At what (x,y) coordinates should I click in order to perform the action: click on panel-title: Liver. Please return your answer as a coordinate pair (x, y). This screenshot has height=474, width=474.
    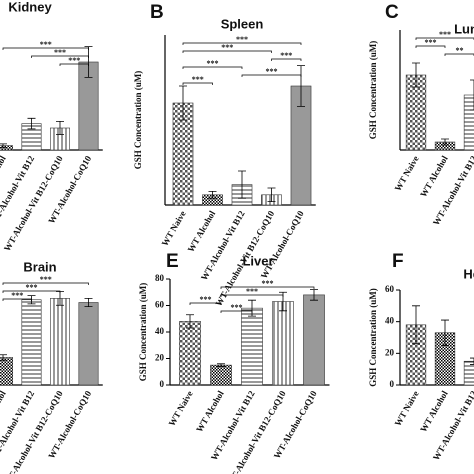
    Looking at the image, I should click on (257, 260).